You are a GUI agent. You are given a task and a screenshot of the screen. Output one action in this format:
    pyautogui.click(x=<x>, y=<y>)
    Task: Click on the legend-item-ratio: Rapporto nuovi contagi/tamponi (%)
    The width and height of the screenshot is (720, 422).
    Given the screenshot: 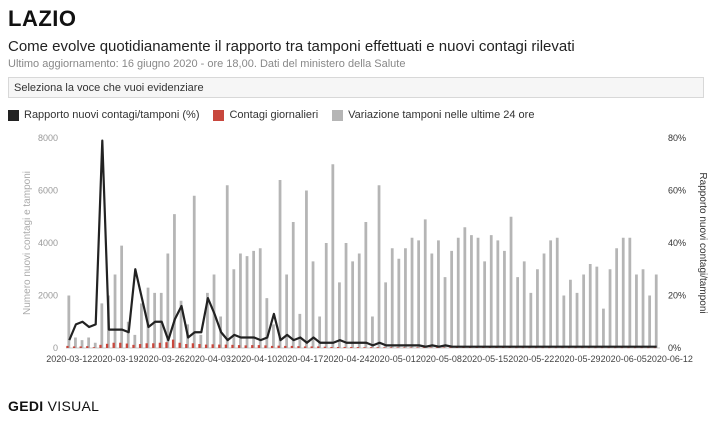 What is the action you would take?
    pyautogui.click(x=103, y=115)
    